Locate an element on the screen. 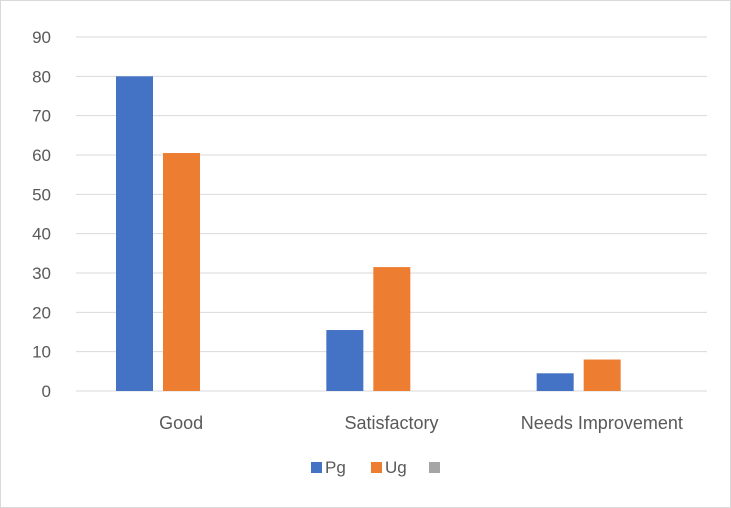 This screenshot has width=731, height=508. x-category-label: Good is located at coordinates (181, 423).